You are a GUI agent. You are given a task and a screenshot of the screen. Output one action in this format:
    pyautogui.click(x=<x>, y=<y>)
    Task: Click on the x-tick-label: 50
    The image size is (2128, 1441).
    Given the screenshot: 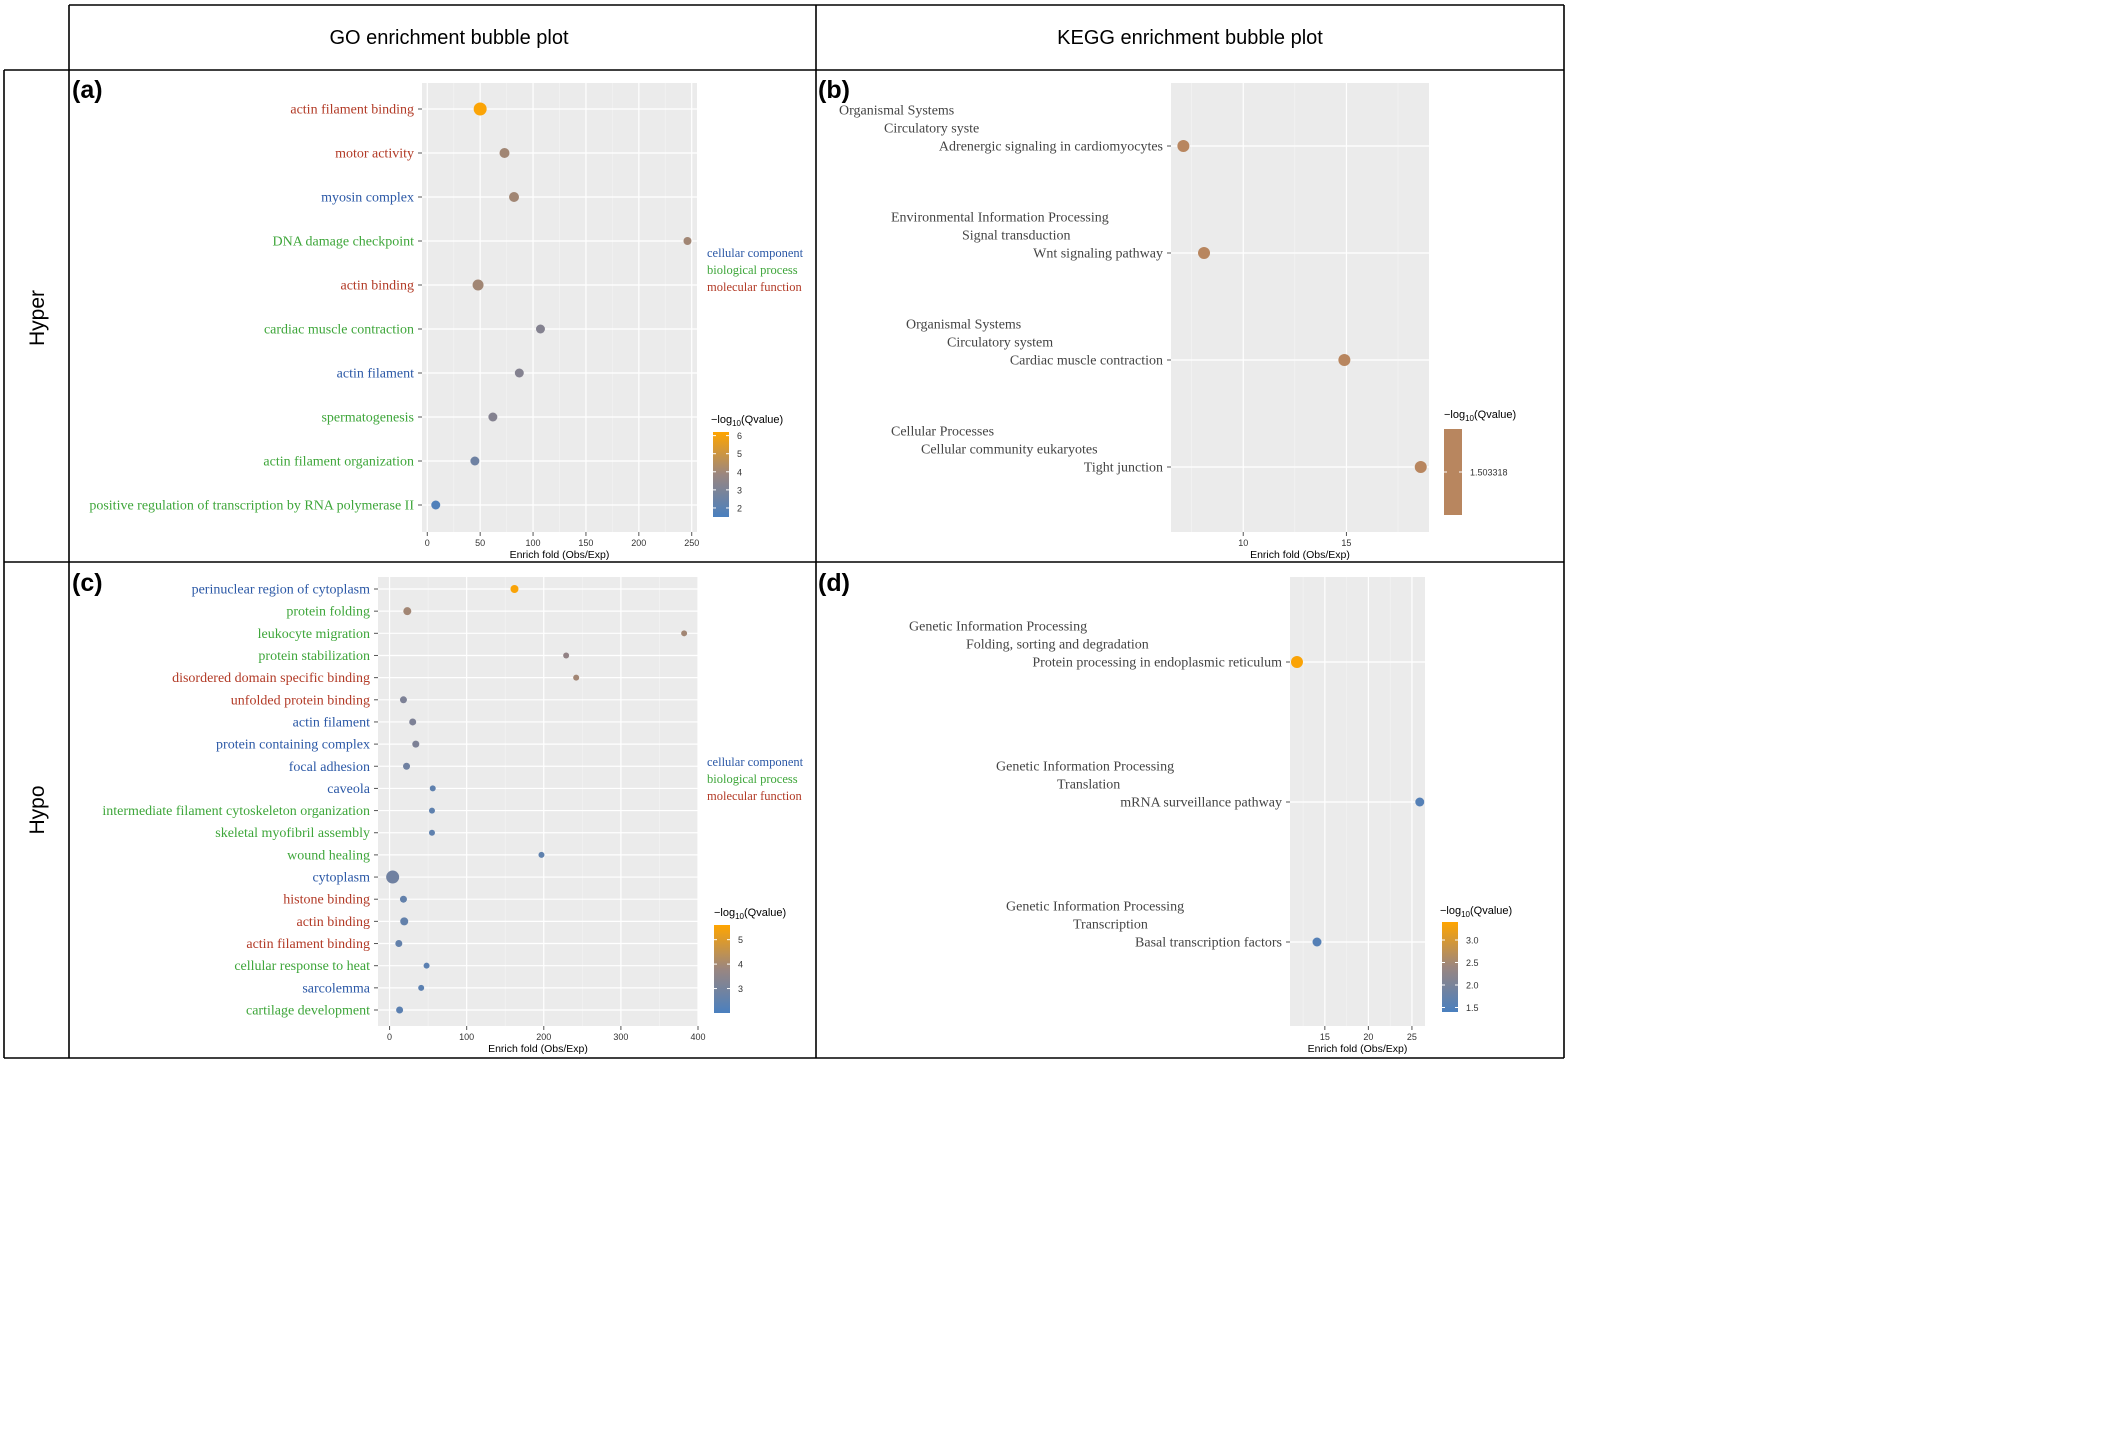 What is the action you would take?
    pyautogui.click(x=480, y=543)
    